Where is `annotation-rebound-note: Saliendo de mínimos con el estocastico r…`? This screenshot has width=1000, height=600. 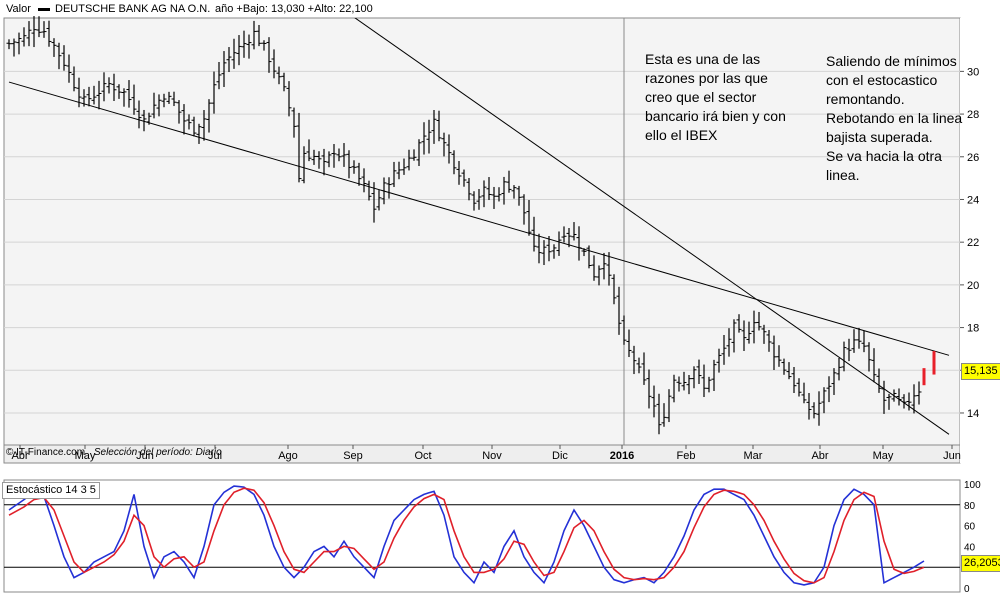
annotation-rebound-note: Saliendo de mínimos con el estocastico r… is located at coordinates (894, 118).